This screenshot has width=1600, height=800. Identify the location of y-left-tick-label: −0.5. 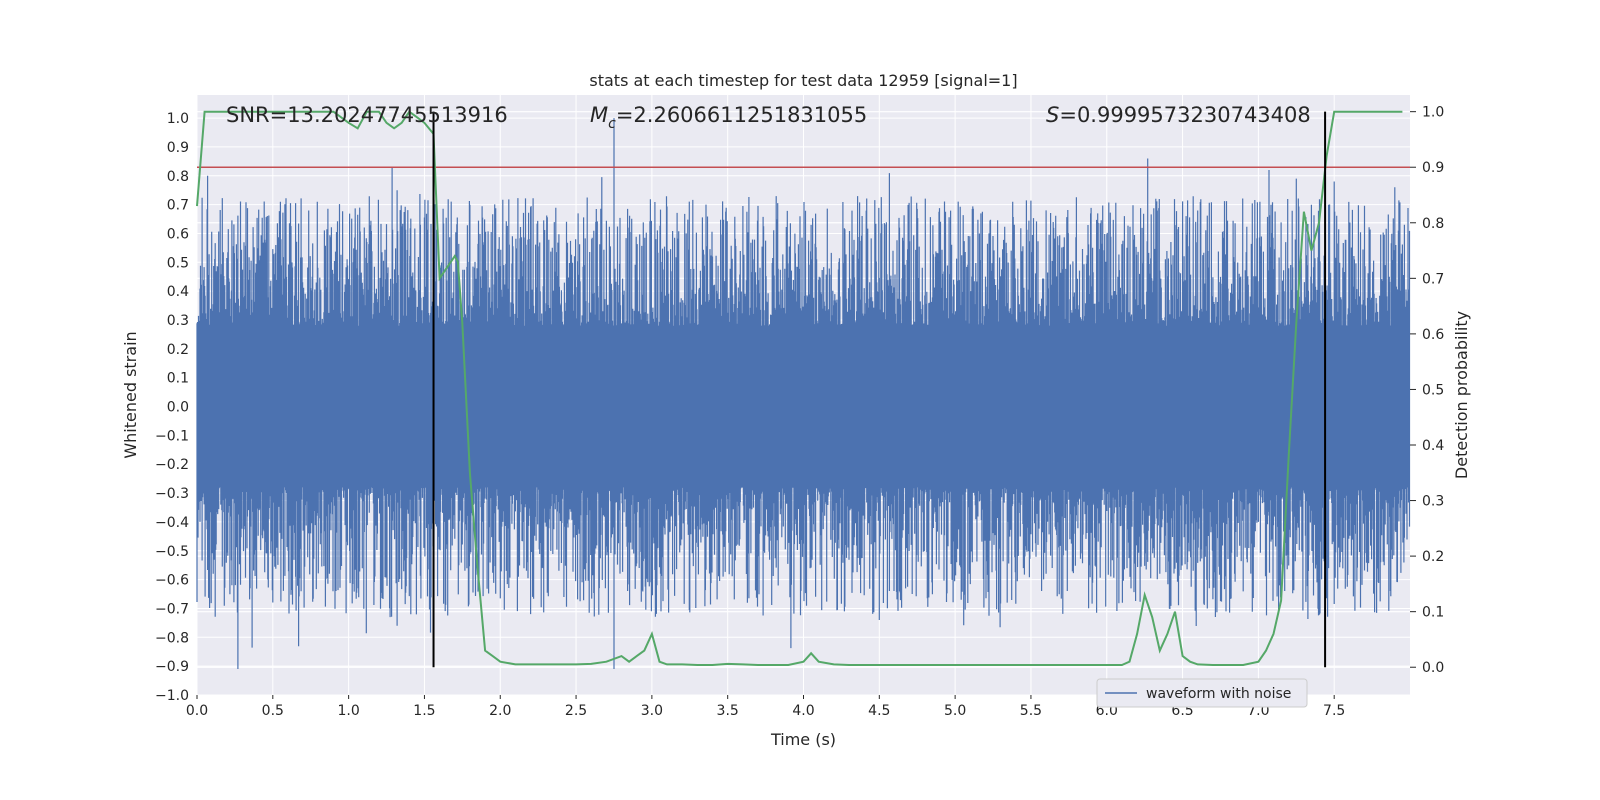
(172, 552).